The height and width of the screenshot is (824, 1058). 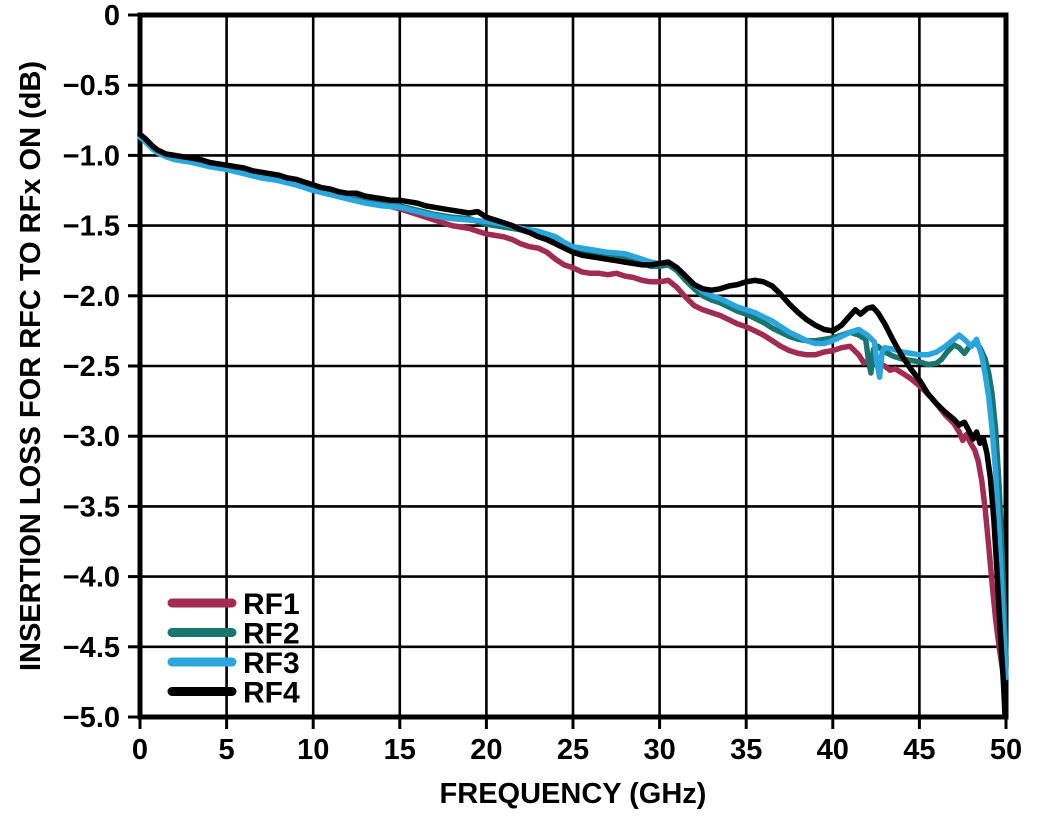 I want to click on x-tick-label: 25, so click(x=573, y=750).